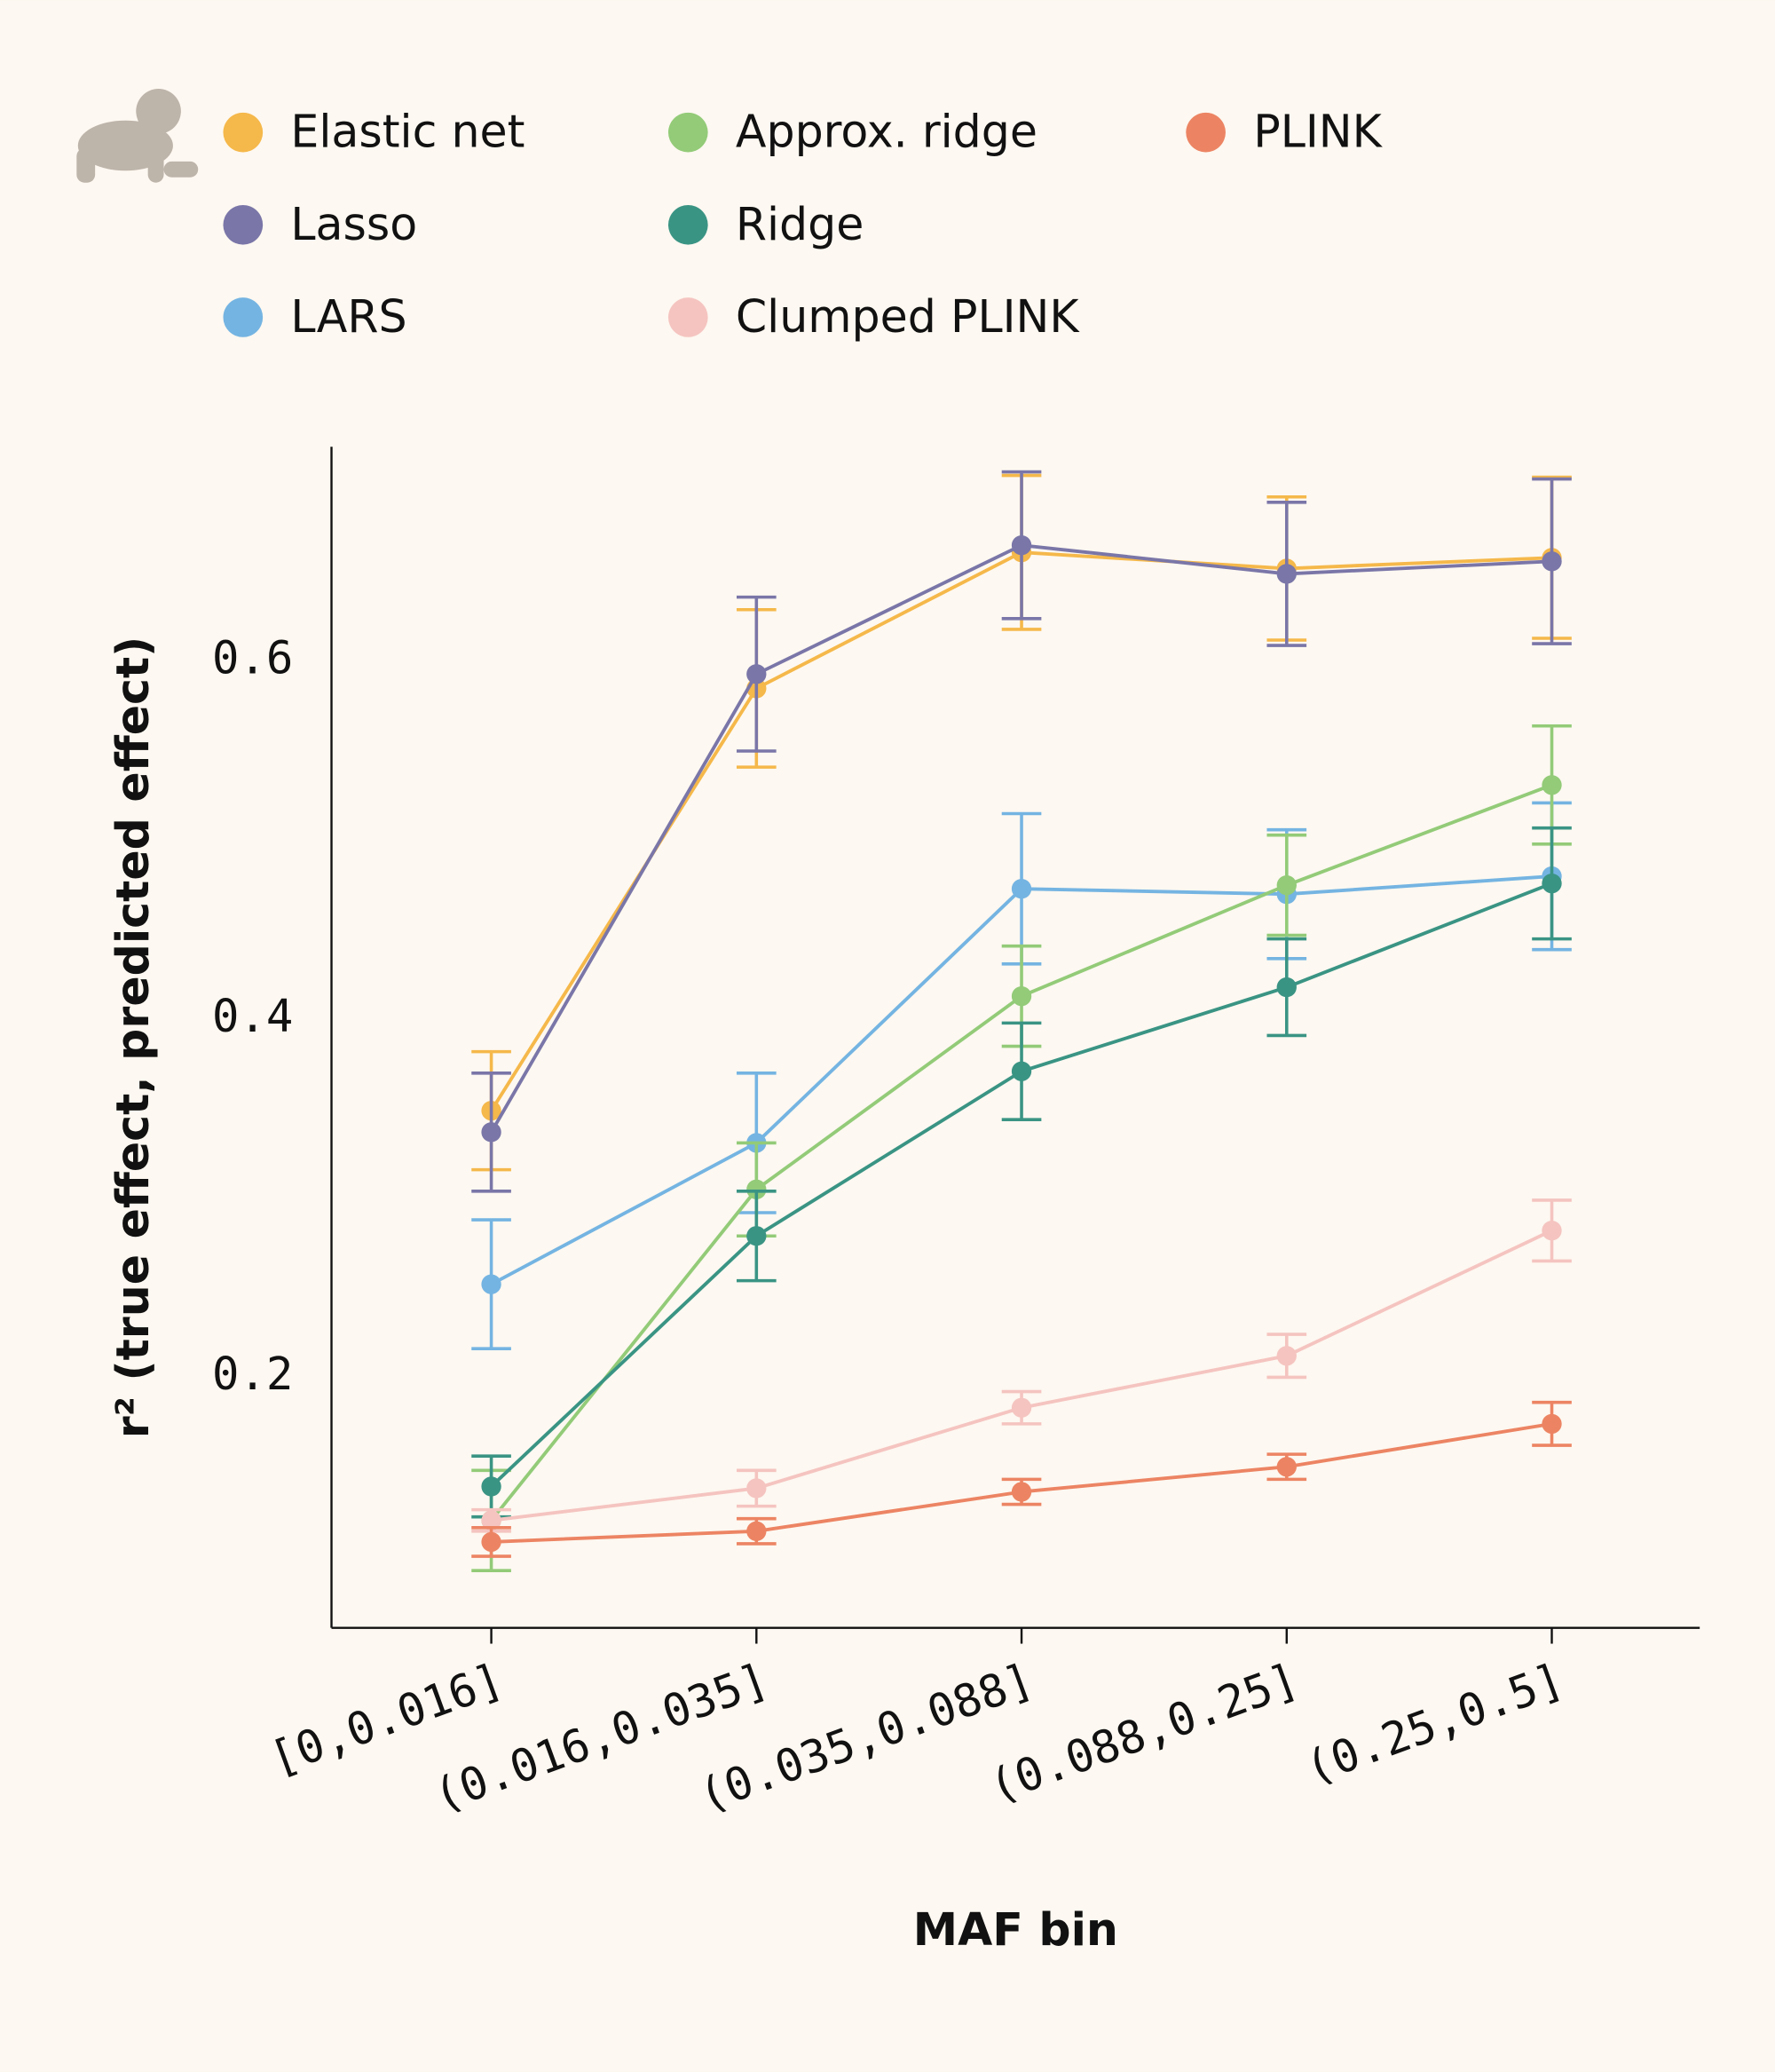  What do you see at coordinates (132, 1038) in the screenshot?
I see `y-axis-title: r² (true effect, predicted effect)` at bounding box center [132, 1038].